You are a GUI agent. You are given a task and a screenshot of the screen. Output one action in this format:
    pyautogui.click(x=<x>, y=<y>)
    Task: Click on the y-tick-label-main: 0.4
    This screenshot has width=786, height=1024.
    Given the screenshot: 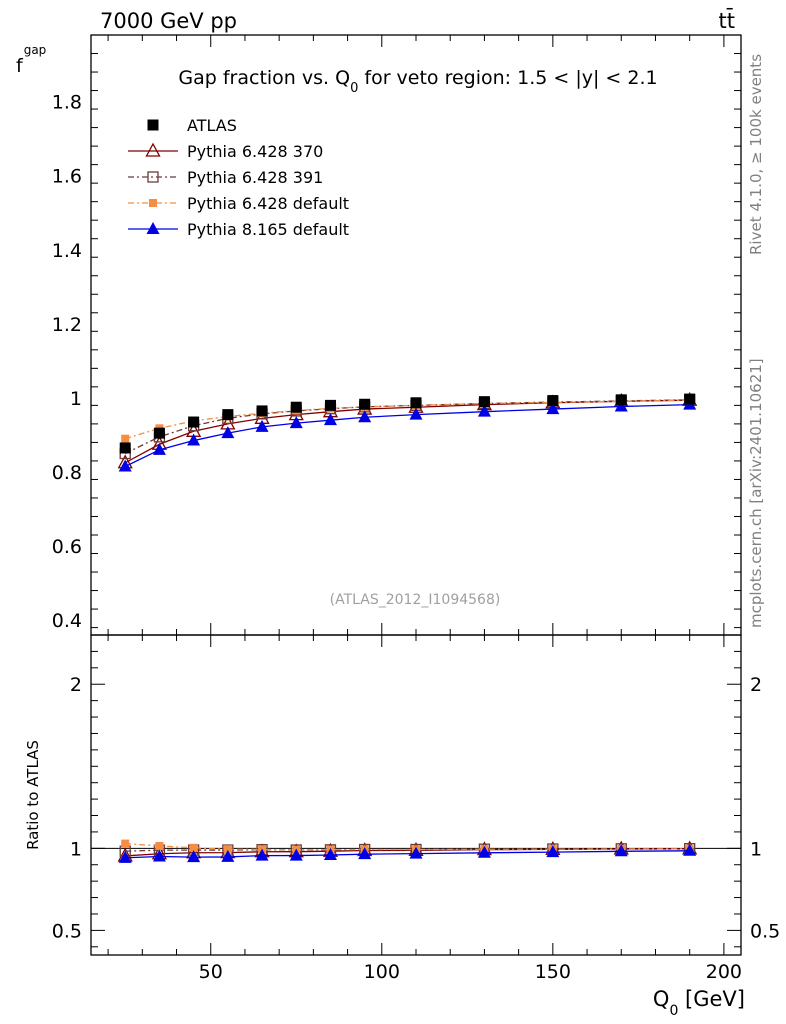 What is the action you would take?
    pyautogui.click(x=67, y=621)
    